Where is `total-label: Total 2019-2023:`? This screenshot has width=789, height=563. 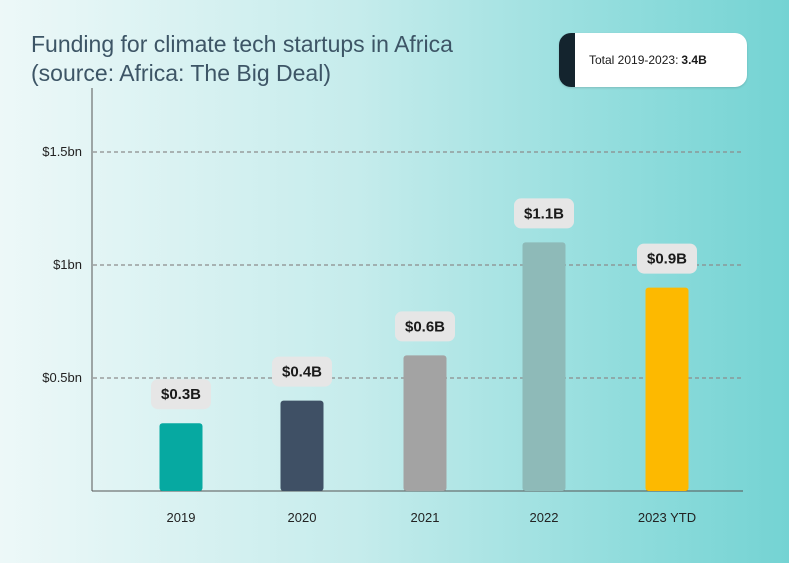 total-label: Total 2019-2023: is located at coordinates (634, 60).